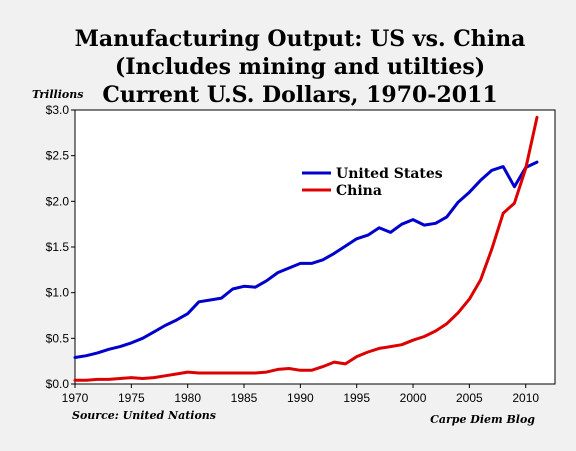 The height and width of the screenshot is (451, 576). Describe the element at coordinates (244, 398) in the screenshot. I see `x-tick-label: 1985` at that location.